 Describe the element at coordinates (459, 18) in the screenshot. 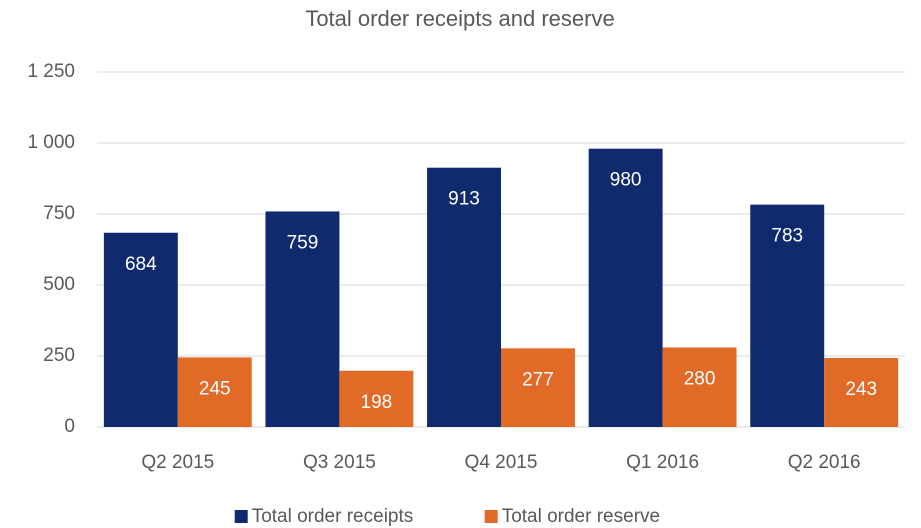

I see `chart-title: Total order receipts and reserve` at that location.